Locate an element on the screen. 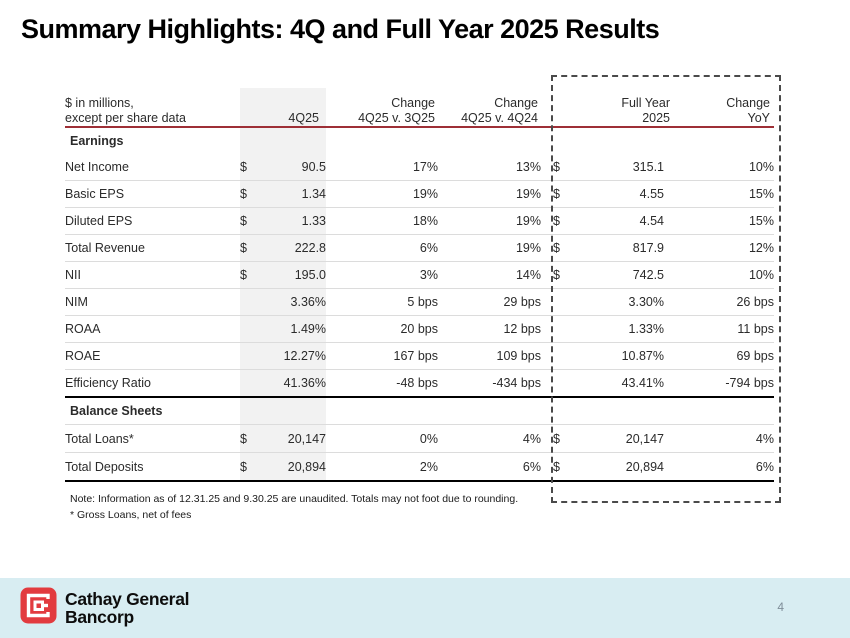 The width and height of the screenshot is (850, 638). full-year-value: 1.33% is located at coordinates (646, 329).